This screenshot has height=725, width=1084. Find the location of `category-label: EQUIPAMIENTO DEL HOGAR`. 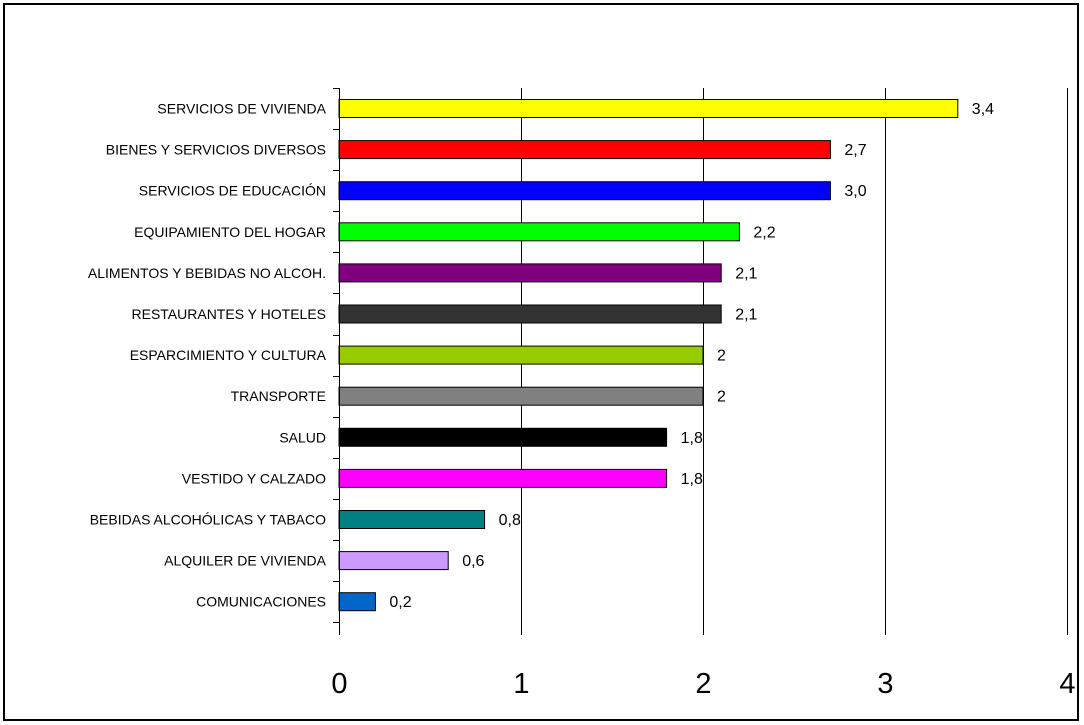

category-label: EQUIPAMIENTO DEL HOGAR is located at coordinates (230, 232).